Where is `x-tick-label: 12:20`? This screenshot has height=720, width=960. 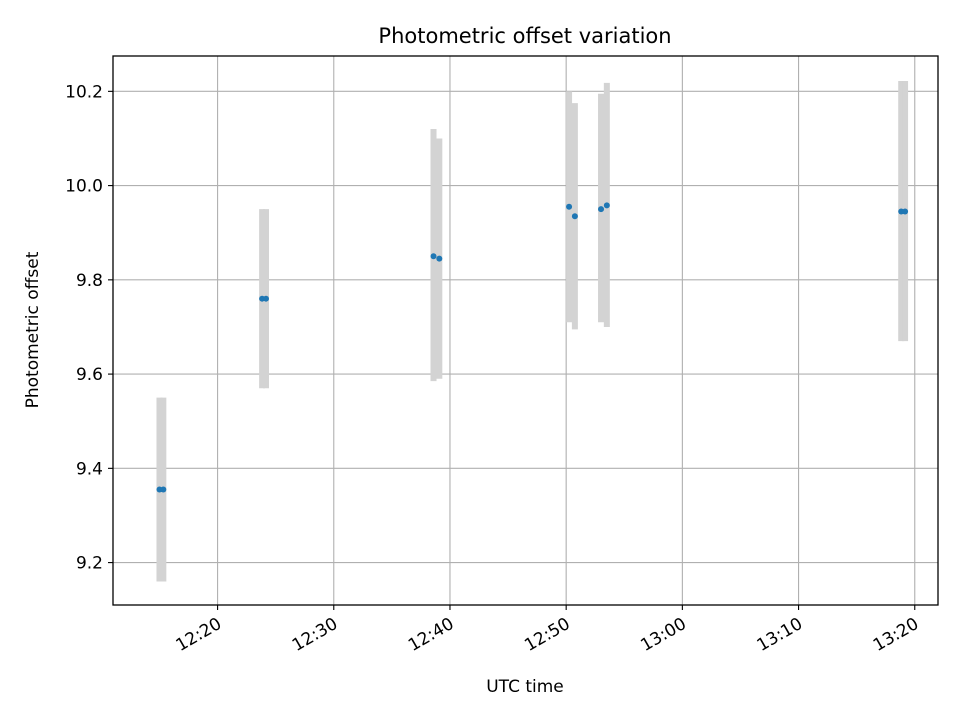 x-tick-label: 12:20 is located at coordinates (199, 635).